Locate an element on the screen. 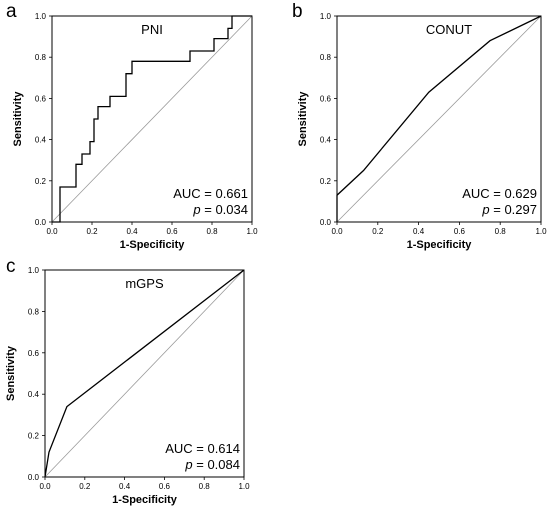  x-tick-label-c: 0.0 is located at coordinates (45, 486).